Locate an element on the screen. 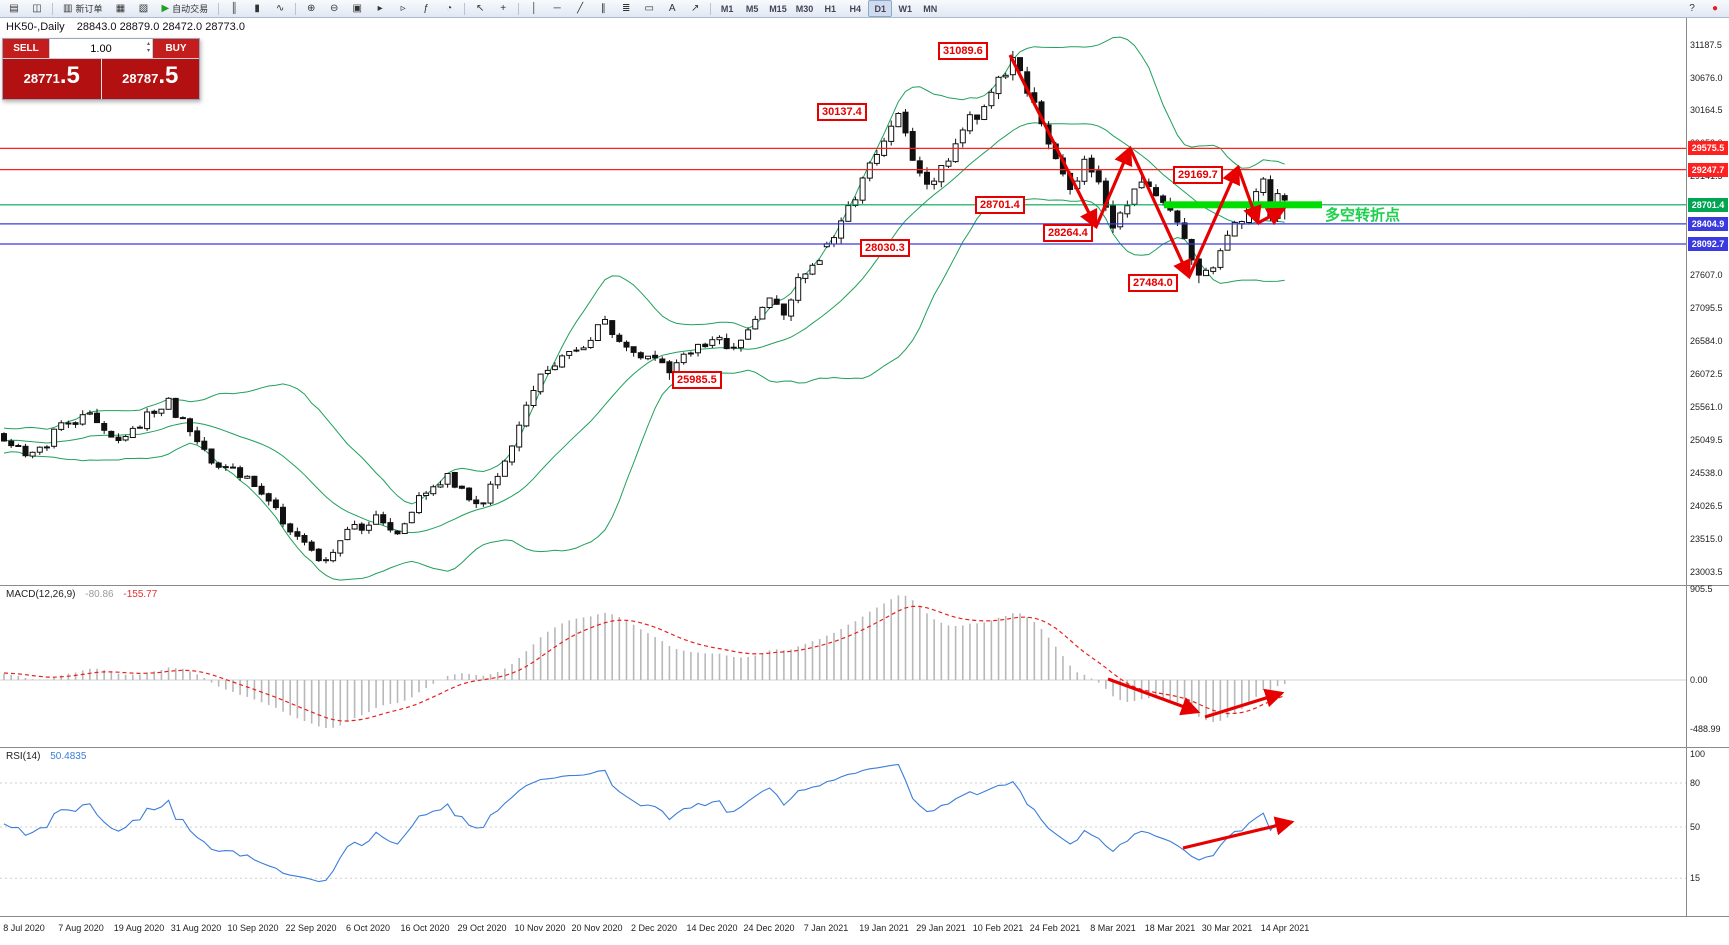  buy-price: 28787.5 is located at coordinates (149, 79).